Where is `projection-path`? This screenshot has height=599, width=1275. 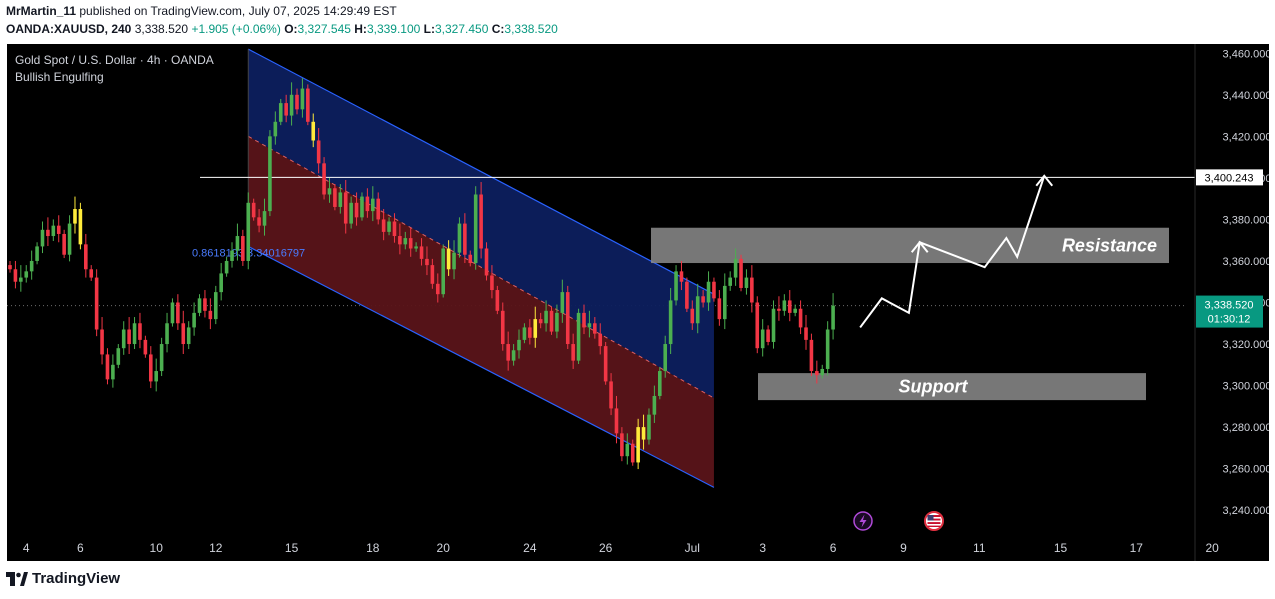 projection-path is located at coordinates (952, 252).